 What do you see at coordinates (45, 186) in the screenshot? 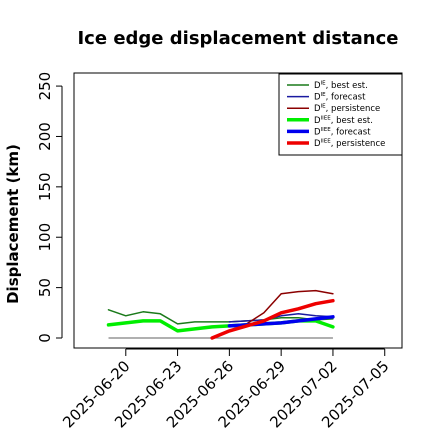
I see `y-tick-label: 150` at bounding box center [45, 186].